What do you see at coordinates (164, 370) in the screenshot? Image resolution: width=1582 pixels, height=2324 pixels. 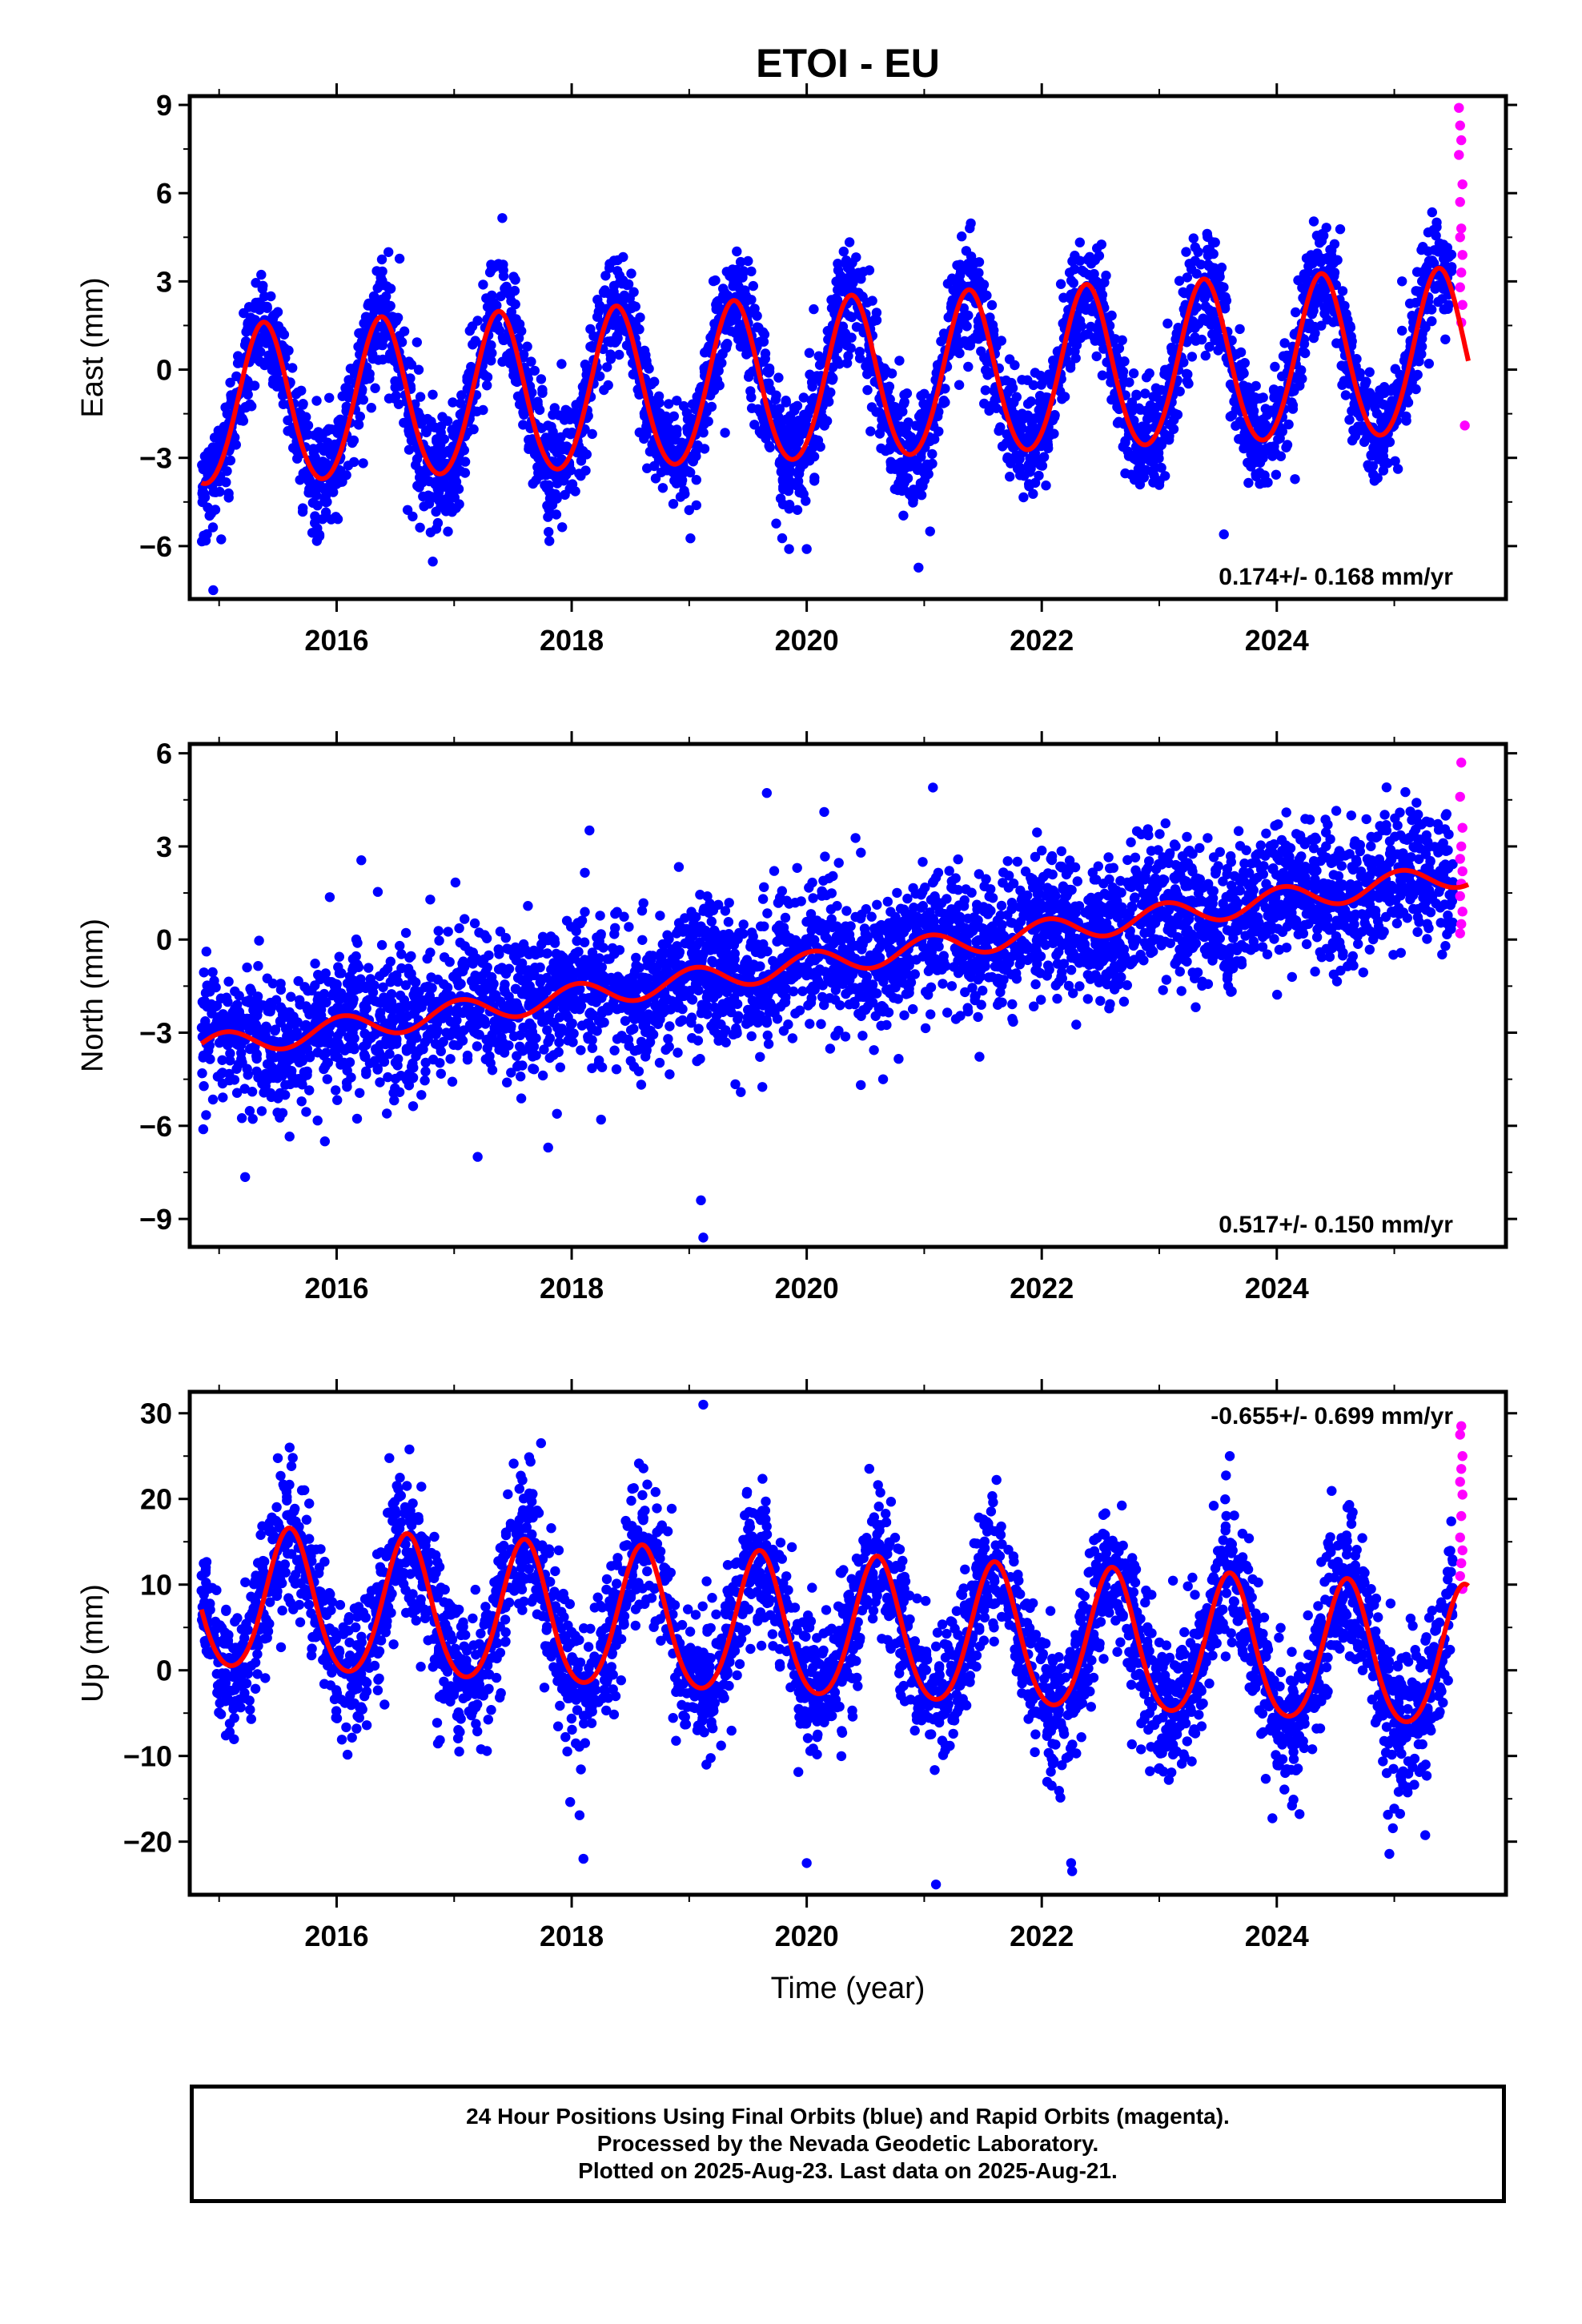 I see `y-tick-label: 0` at bounding box center [164, 370].